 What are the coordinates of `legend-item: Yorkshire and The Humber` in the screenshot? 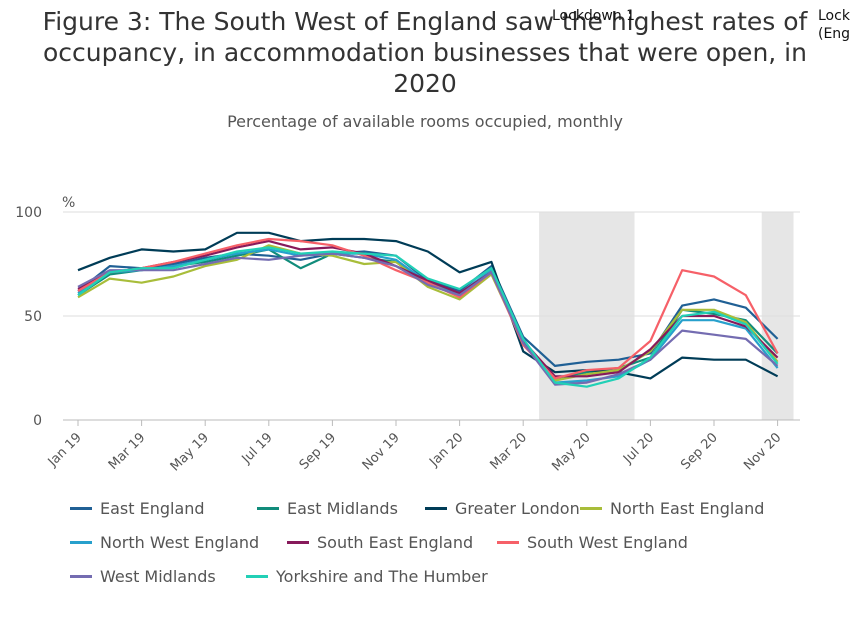 It's located at (367, 576).